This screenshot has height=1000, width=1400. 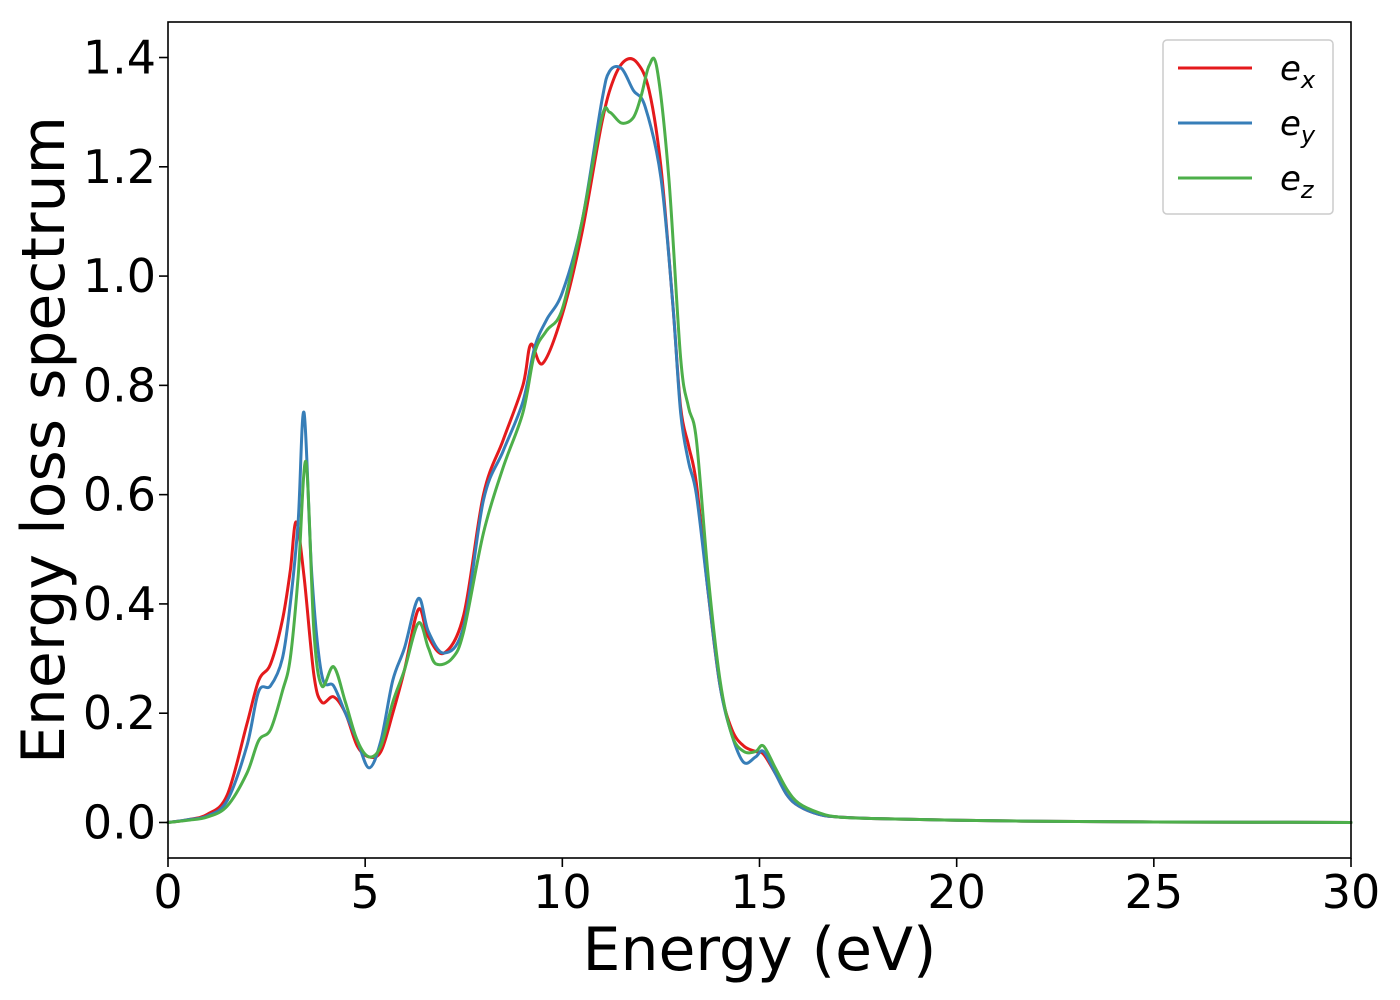 What do you see at coordinates (1351, 892) in the screenshot?
I see `x-tick-label: 30` at bounding box center [1351, 892].